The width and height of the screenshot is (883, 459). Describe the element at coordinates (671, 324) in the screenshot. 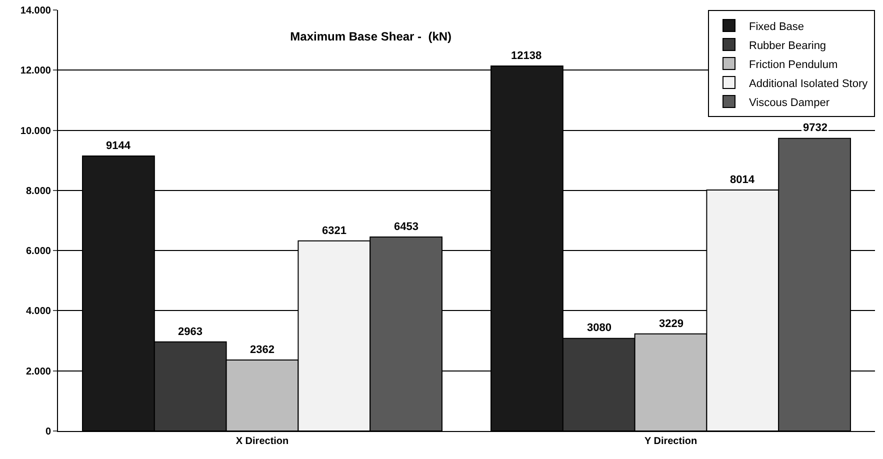

I see `data-label: 3229` at that location.